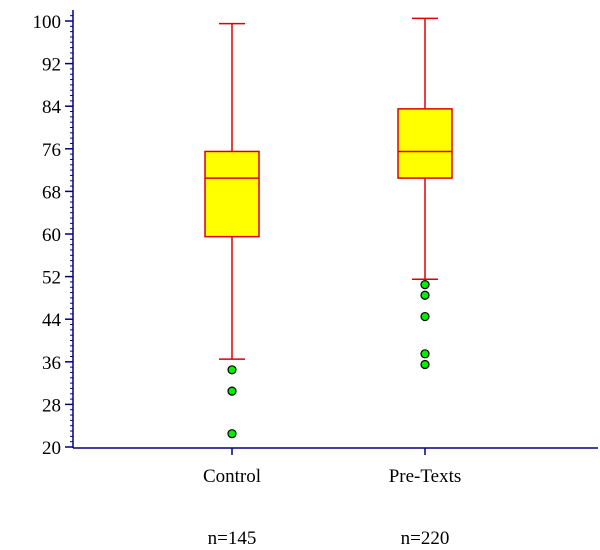 Image resolution: width=600 pixels, height=550 pixels. Describe the element at coordinates (51, 192) in the screenshot. I see `y-tick-label: 68` at that location.